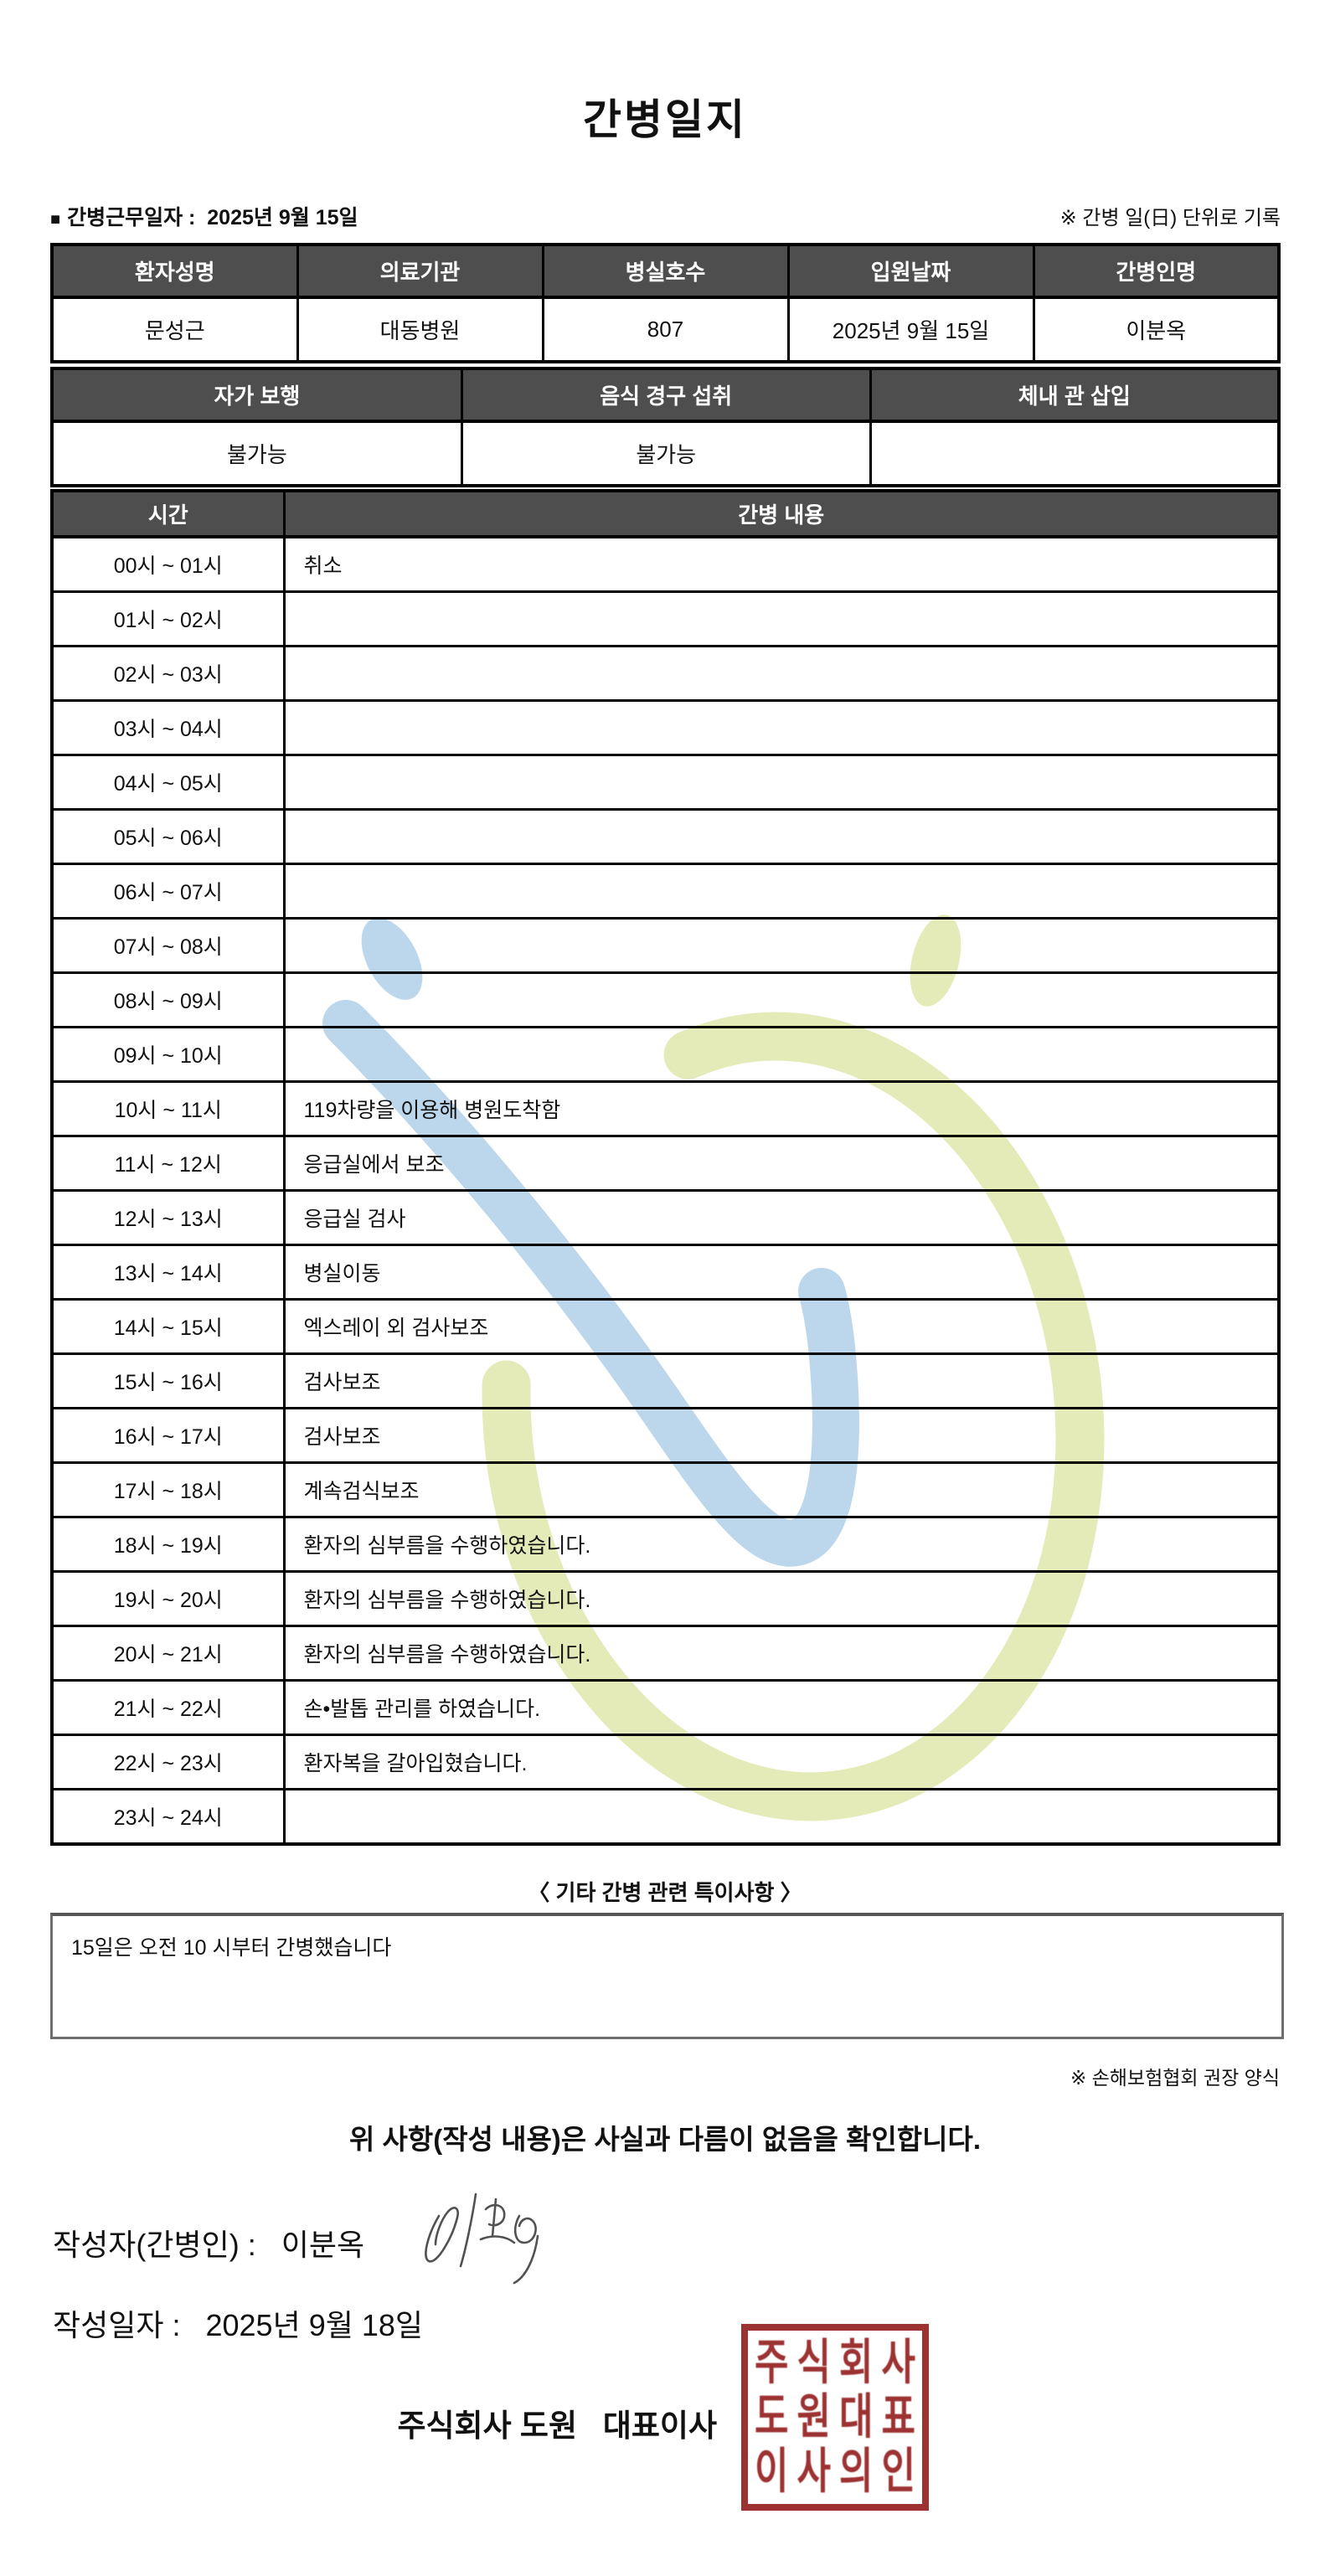 The image size is (1330, 2576). I want to click on care-log-time: 03시 ~ 04시, so click(168, 727).